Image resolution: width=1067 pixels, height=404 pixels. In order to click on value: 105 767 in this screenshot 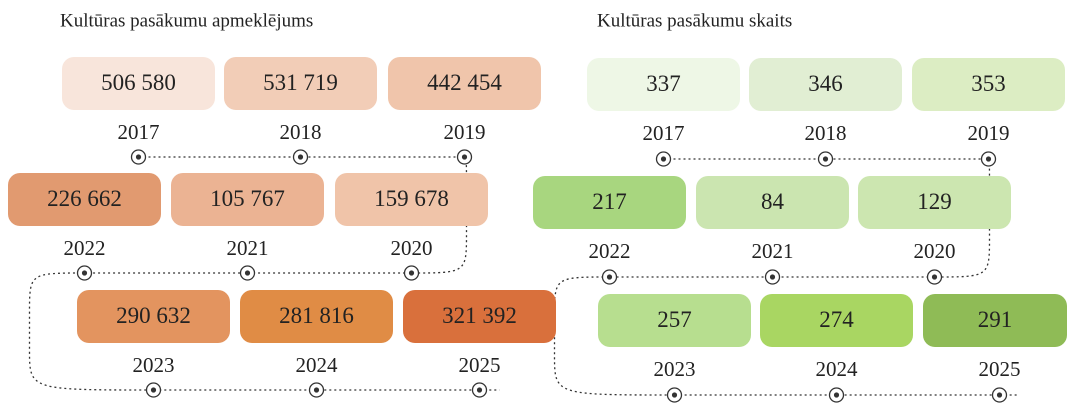, I will do `click(247, 198)`.